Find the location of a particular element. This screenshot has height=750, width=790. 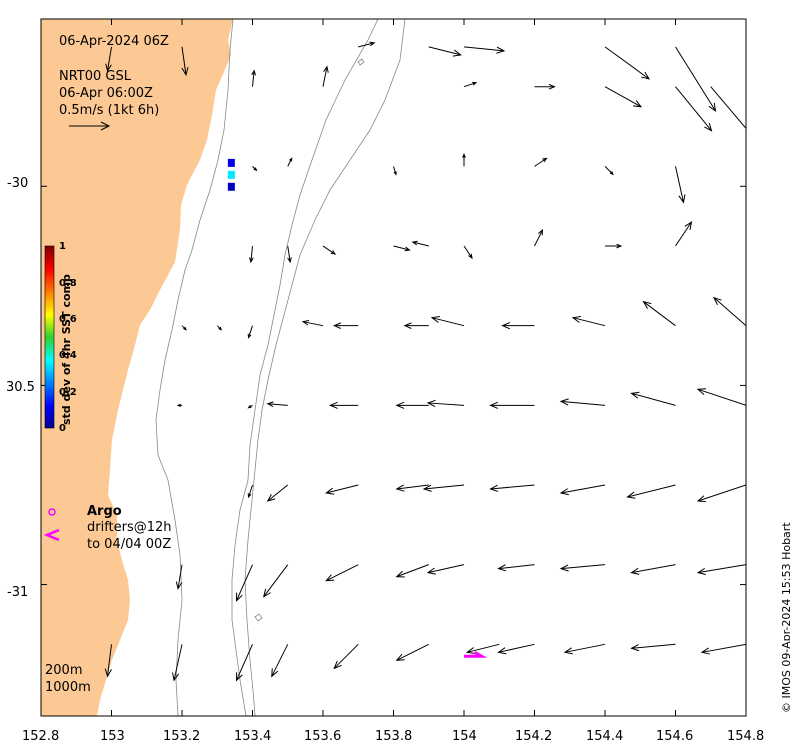

colorbar-title: std dev of 4hr SST comp is located at coordinates (66, 349).